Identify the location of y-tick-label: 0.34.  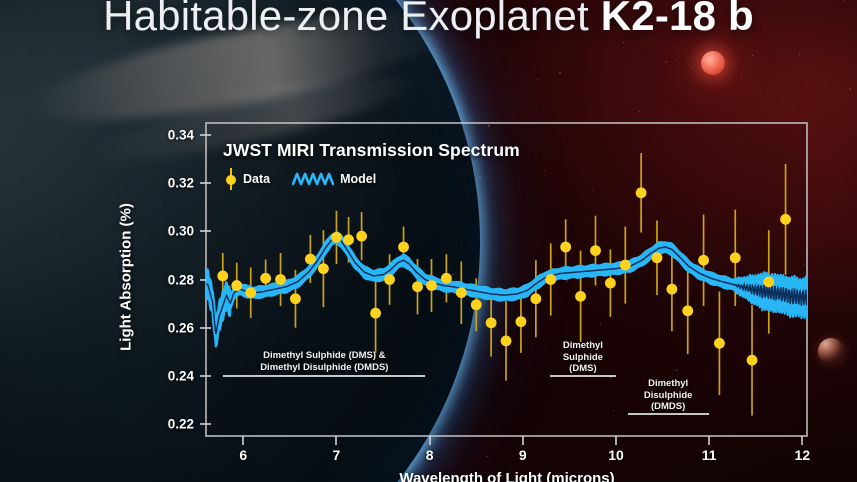
(180, 135).